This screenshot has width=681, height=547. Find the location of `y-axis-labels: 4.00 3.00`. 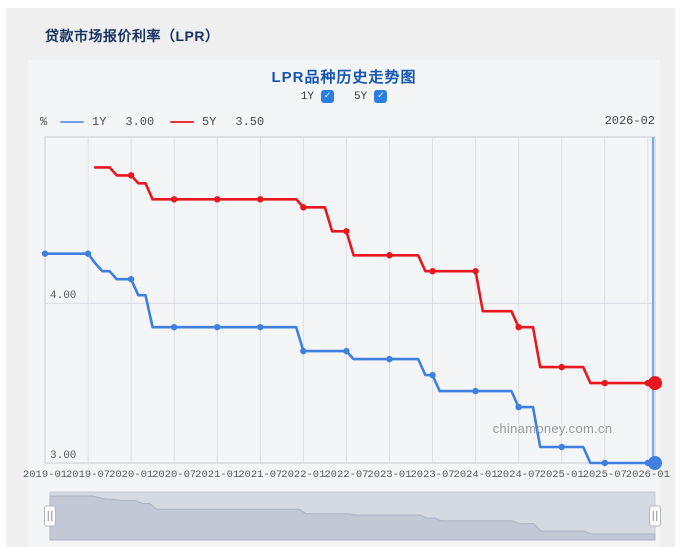

y-axis-labels: 4.00 3.00 is located at coordinates (63, 376).